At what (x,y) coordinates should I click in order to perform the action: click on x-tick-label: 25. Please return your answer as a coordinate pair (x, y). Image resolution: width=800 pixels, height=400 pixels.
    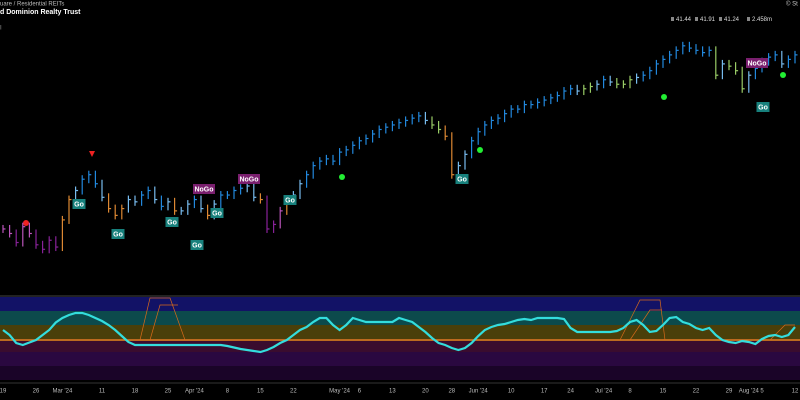
    Looking at the image, I should click on (168, 392).